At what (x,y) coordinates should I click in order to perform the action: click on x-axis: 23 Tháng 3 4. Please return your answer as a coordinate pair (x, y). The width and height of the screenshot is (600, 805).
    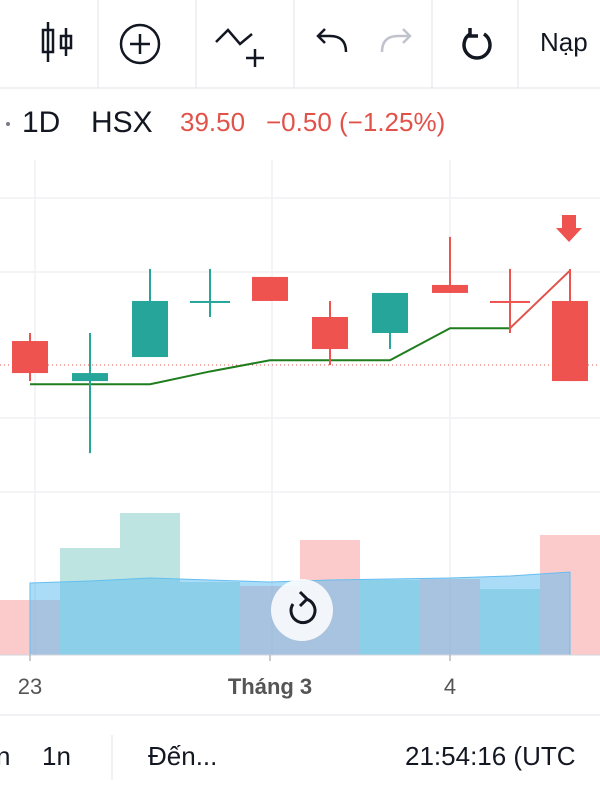
    Looking at the image, I should click on (237, 677).